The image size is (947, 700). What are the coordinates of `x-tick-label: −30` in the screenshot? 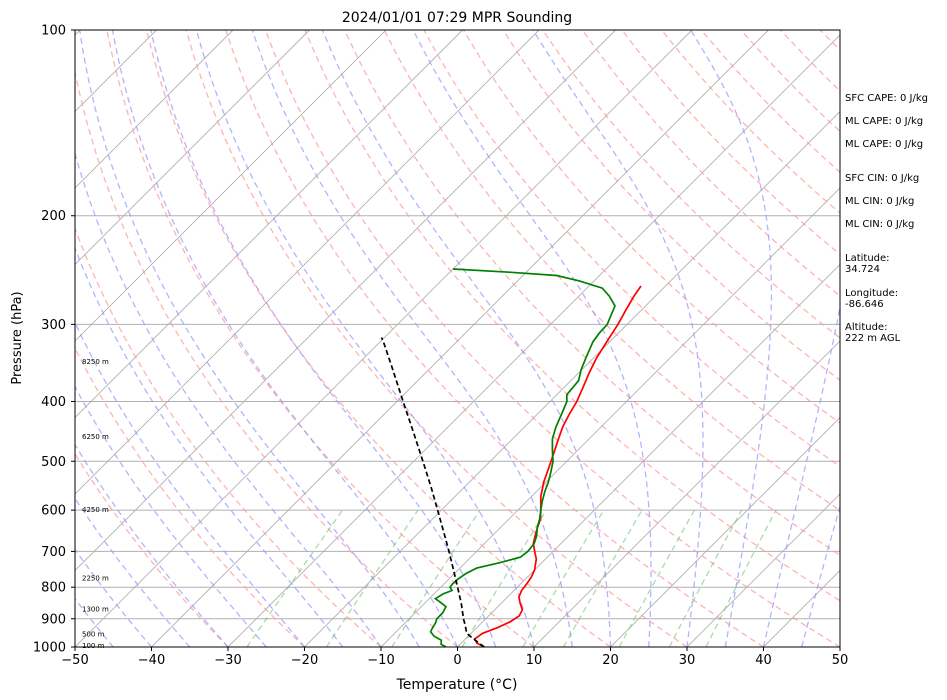 It's located at (227, 660).